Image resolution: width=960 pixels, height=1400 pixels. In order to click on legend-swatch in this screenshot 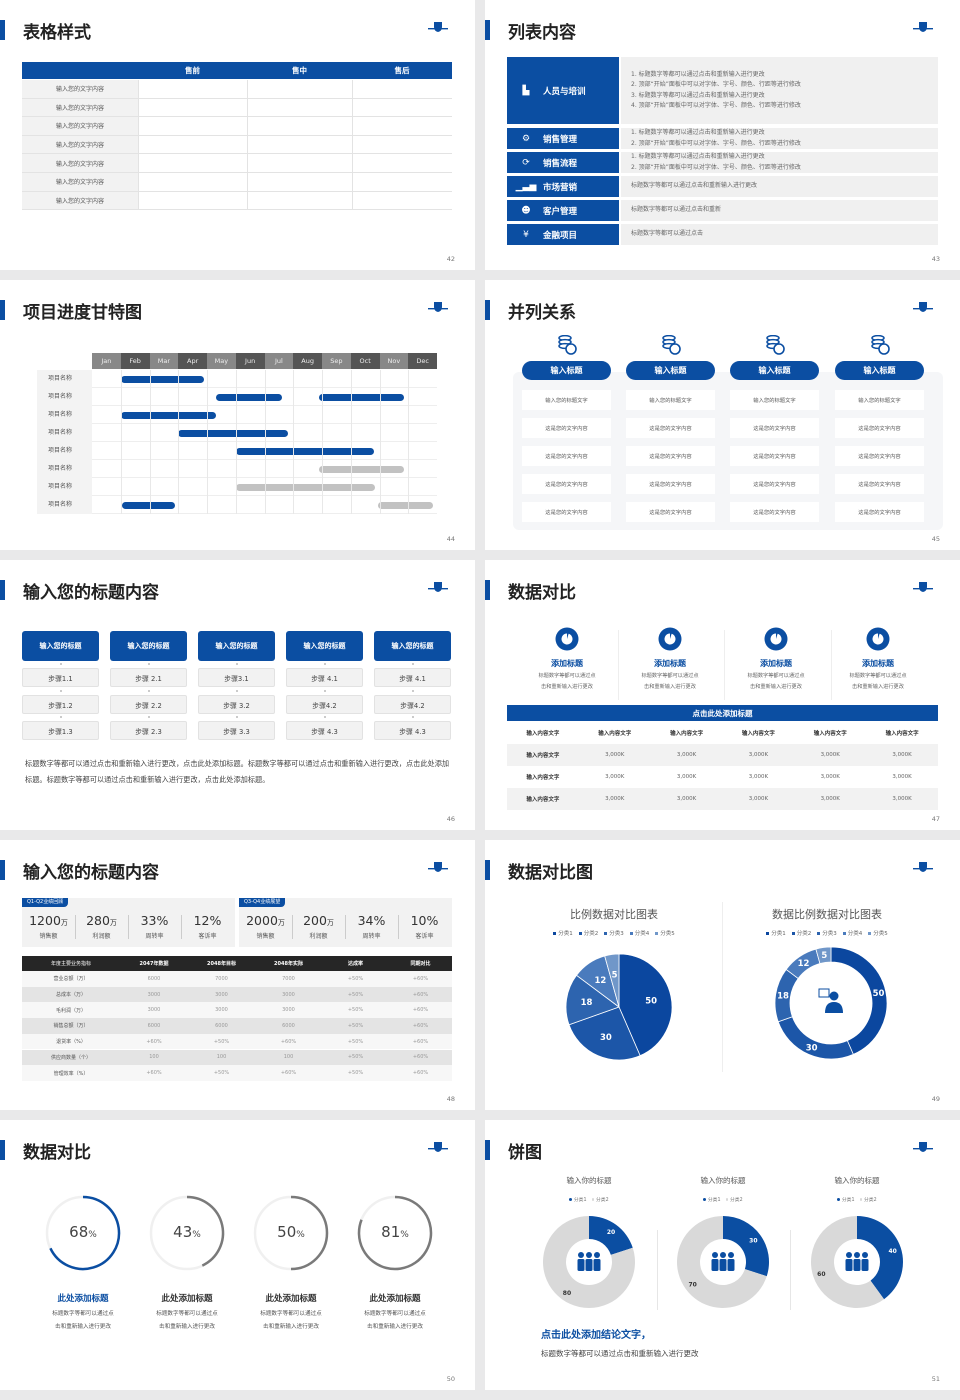, I will do `click(793, 933)`.